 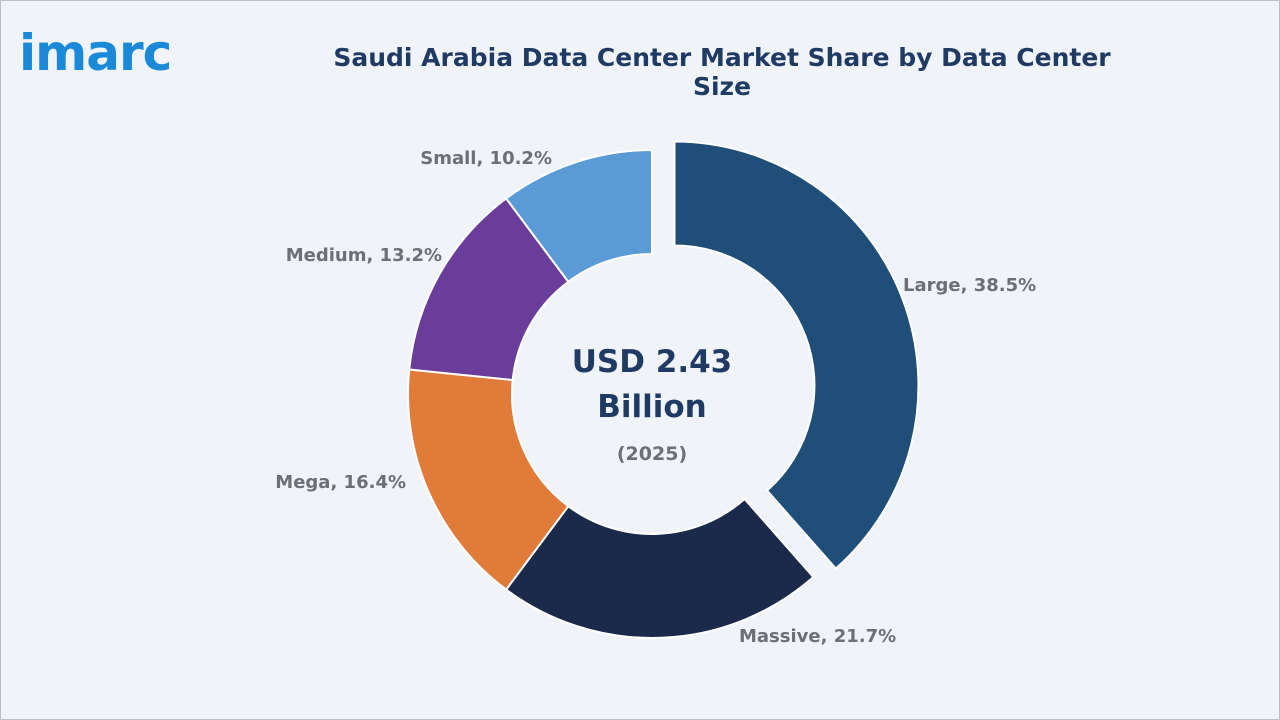 What do you see at coordinates (486, 158) in the screenshot?
I see `label-small: Small, 10.2%` at bounding box center [486, 158].